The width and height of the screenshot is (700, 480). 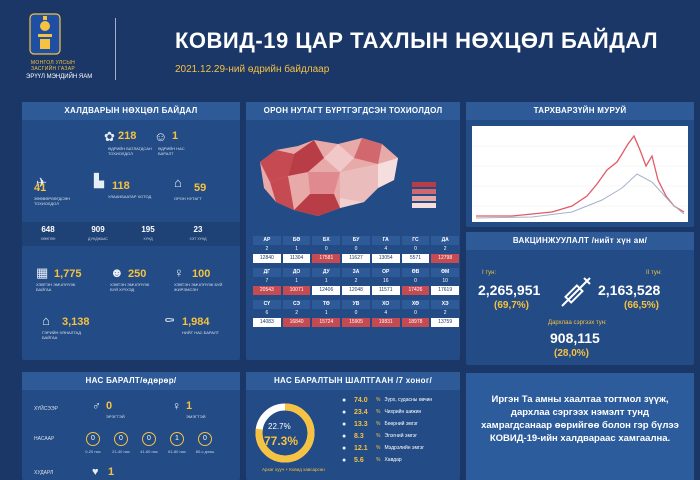 What do you see at coordinates (326, 304) in the screenshot?
I see `table-cell: ТӨ` at bounding box center [326, 304].